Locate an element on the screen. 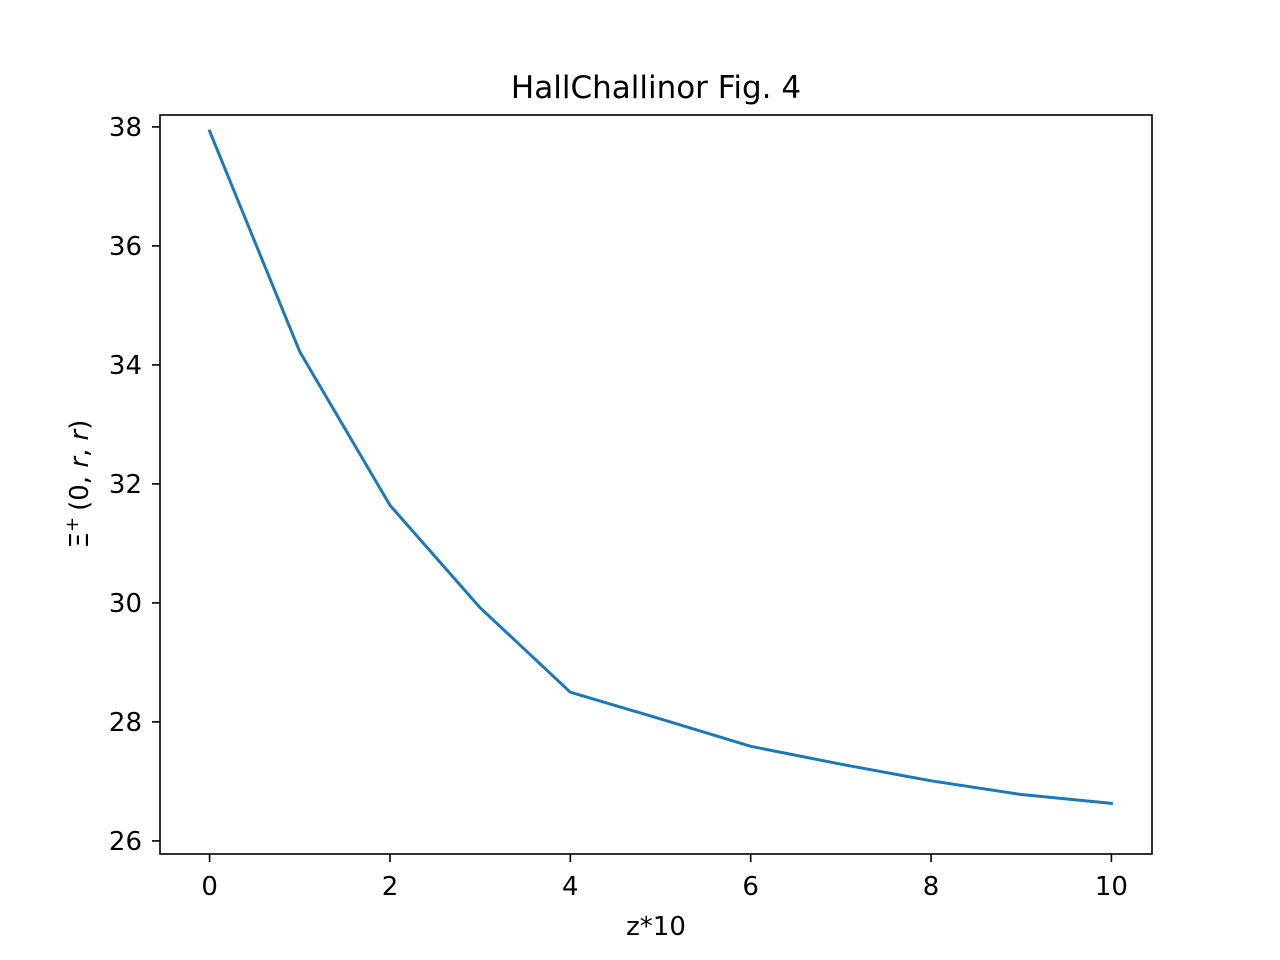 This screenshot has height=960, width=1280. y-axis-title-symbol: Ξ is located at coordinates (80, 540).